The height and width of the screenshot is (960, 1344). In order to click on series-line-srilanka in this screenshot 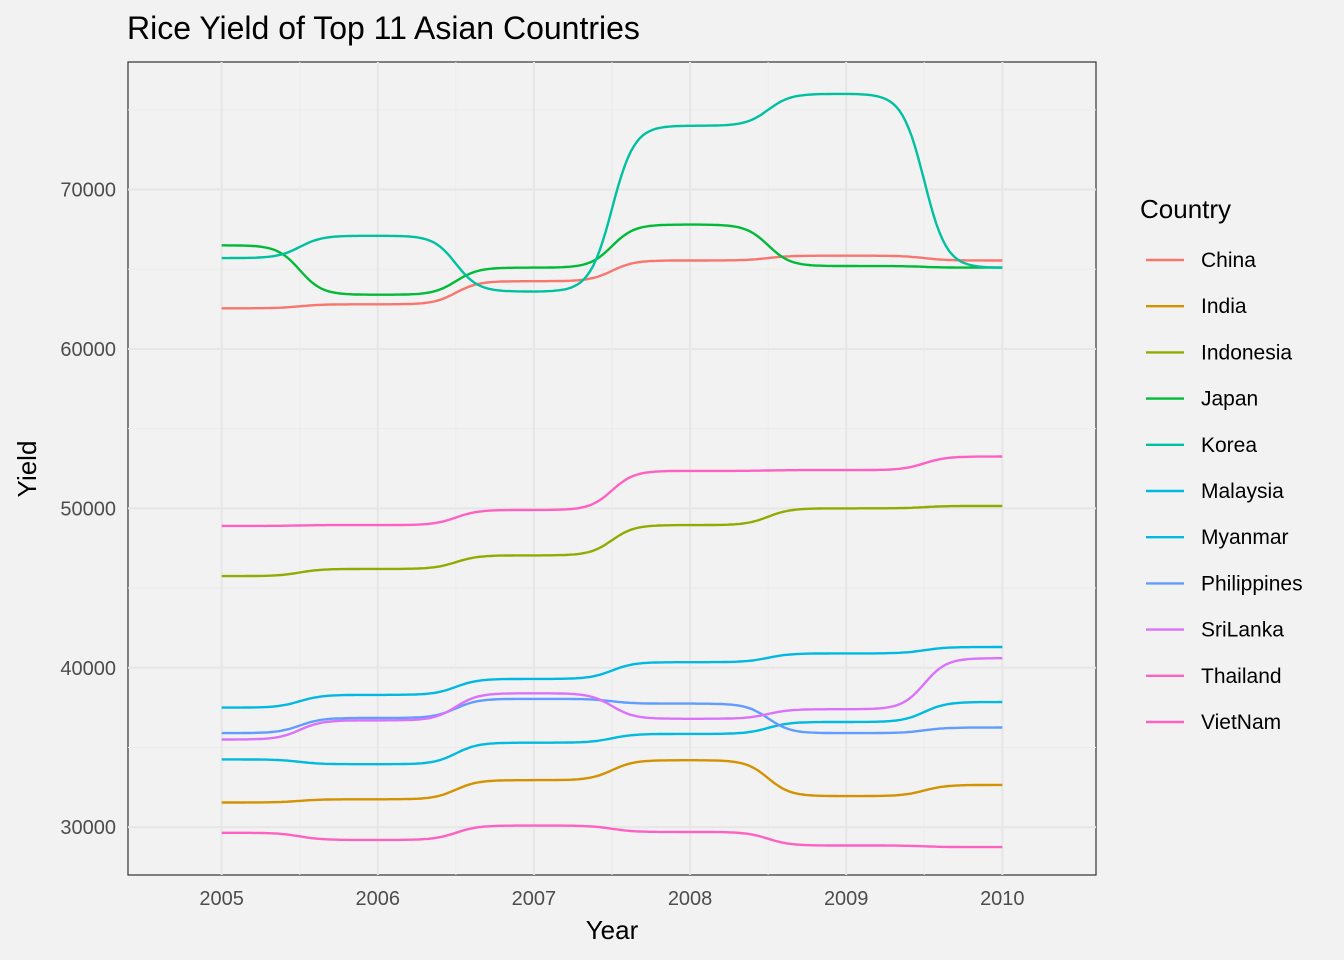, I will do `click(612, 699)`.